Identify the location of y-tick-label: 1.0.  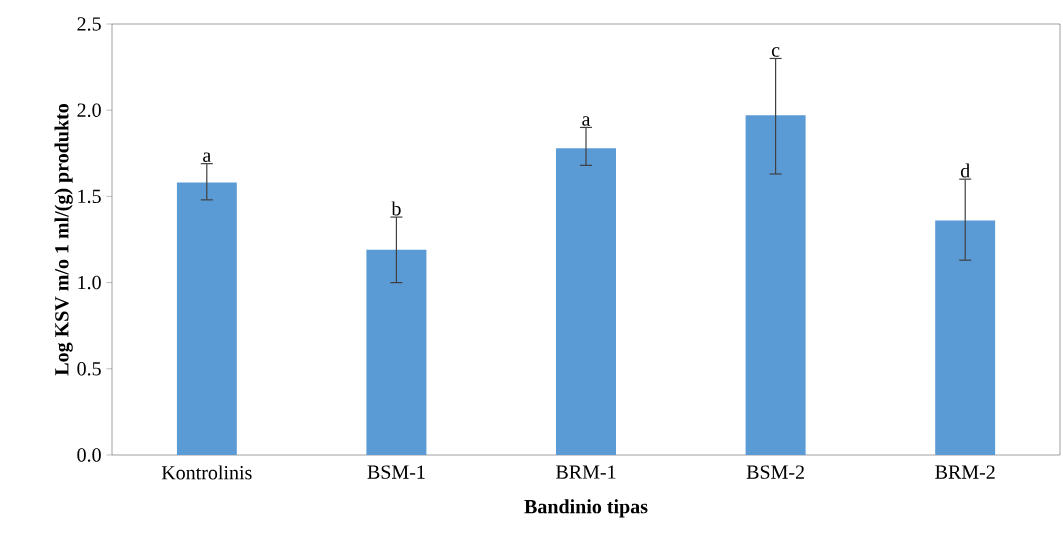
(89, 282).